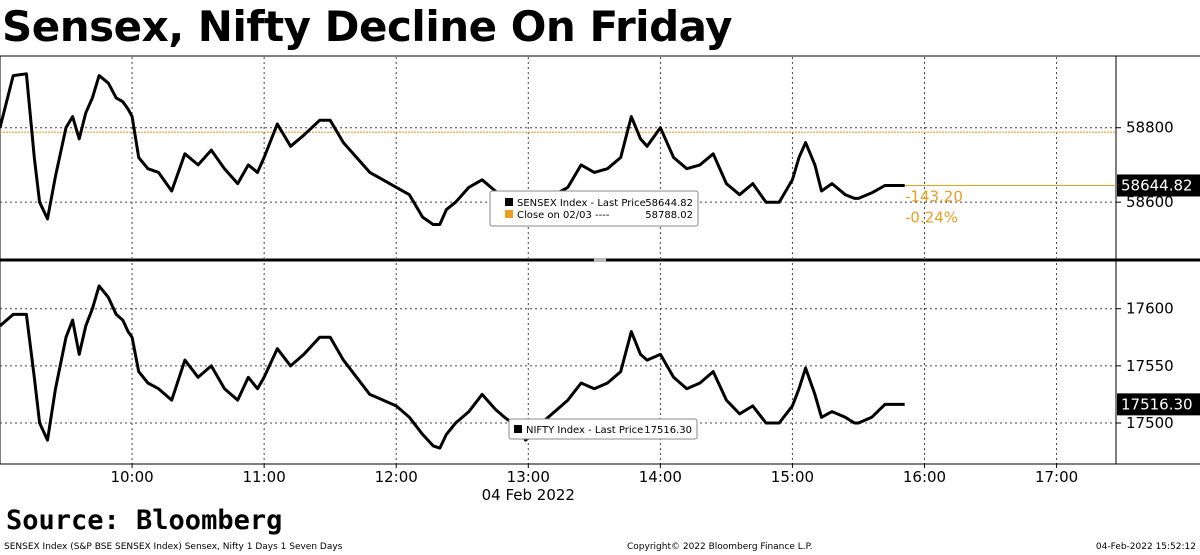 The image size is (1200, 555). I want to click on x-tick-label: 11:00, so click(264, 477).